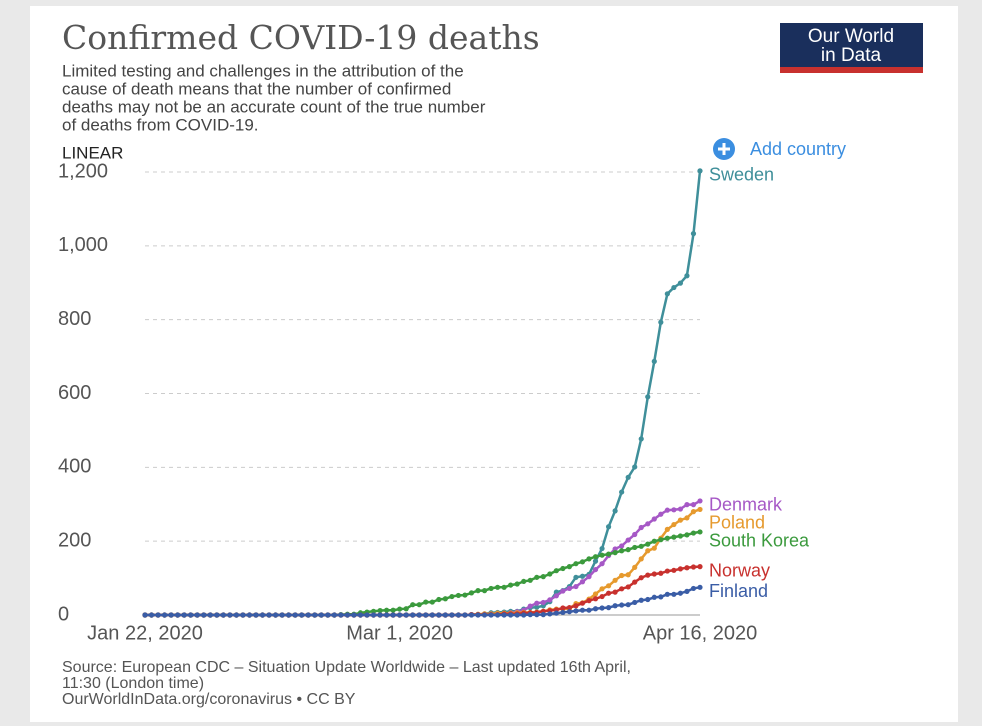 The width and height of the screenshot is (982, 726). What do you see at coordinates (92, 152) in the screenshot?
I see `scale-label: LINEAR` at bounding box center [92, 152].